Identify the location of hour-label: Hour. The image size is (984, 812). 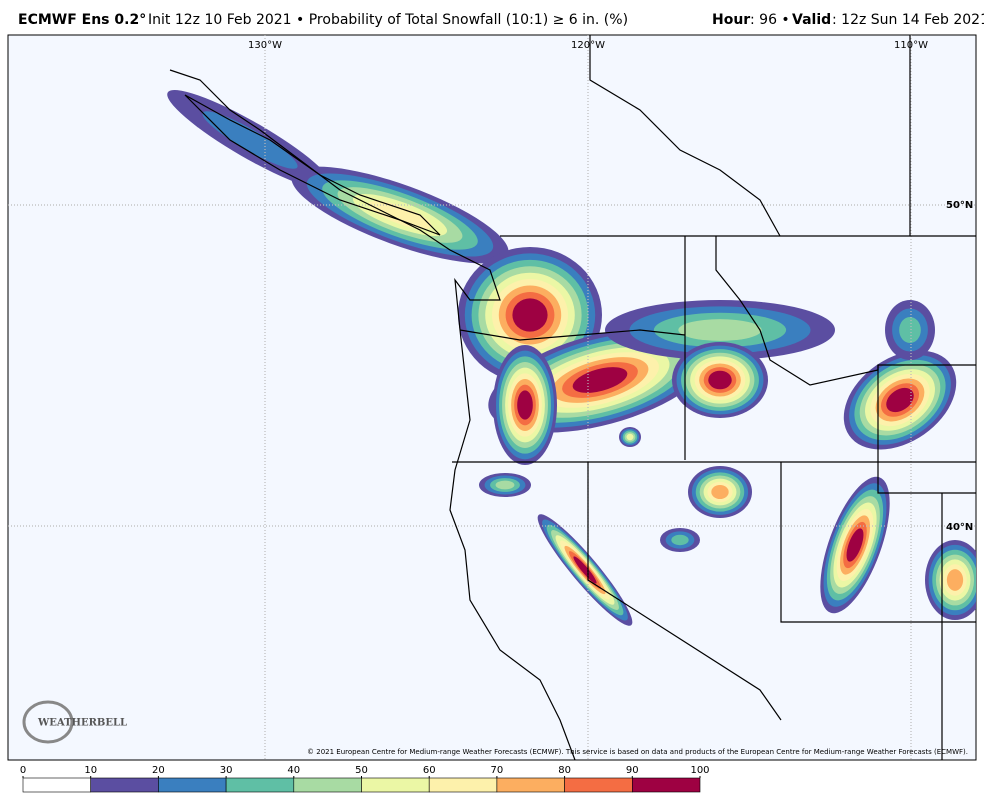
(731, 20).